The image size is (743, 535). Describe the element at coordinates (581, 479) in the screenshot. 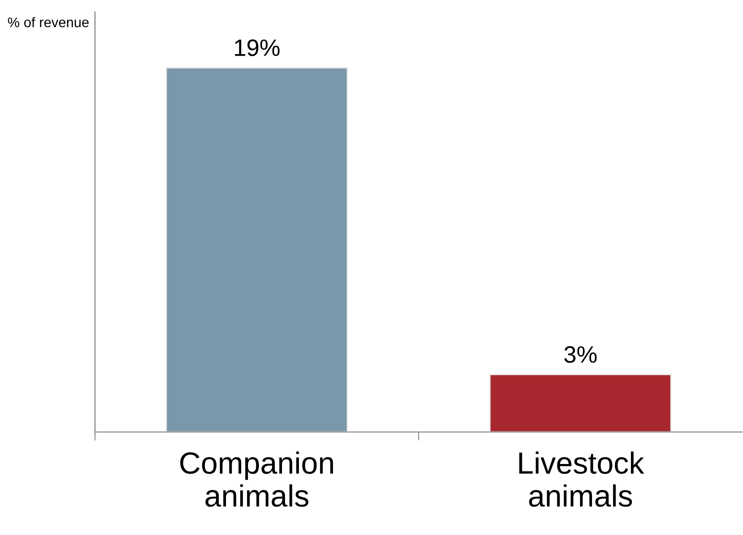

I see `x-tick-label: Livestock animals` at that location.